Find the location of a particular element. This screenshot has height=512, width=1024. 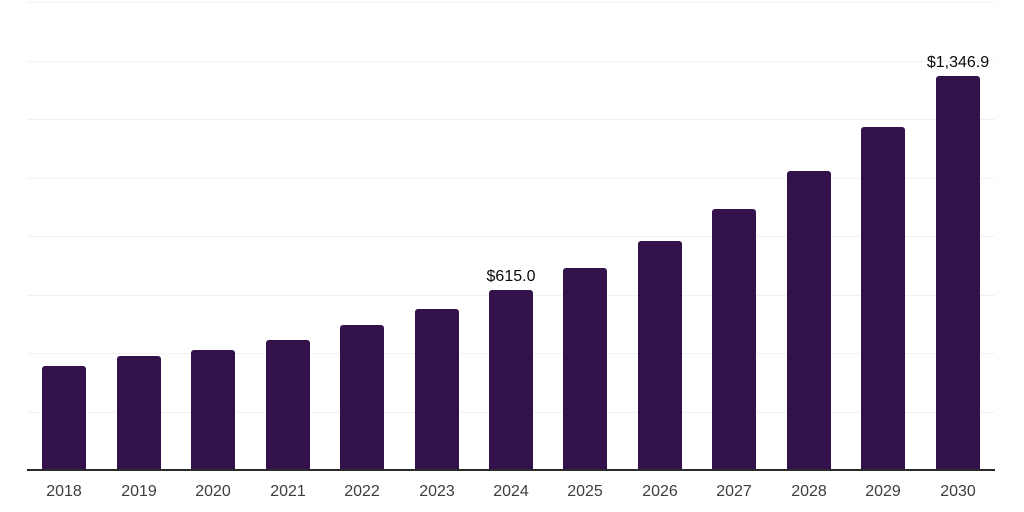

x-tick-2027: 2027 is located at coordinates (734, 491).